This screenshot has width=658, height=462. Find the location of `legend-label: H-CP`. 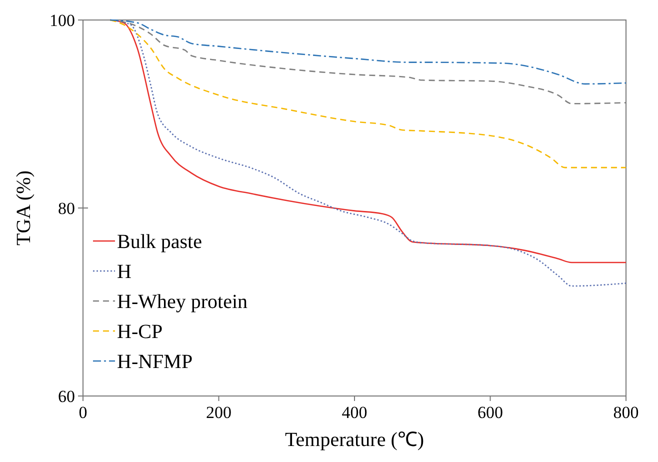

legend-label: H-CP is located at coordinates (140, 332).